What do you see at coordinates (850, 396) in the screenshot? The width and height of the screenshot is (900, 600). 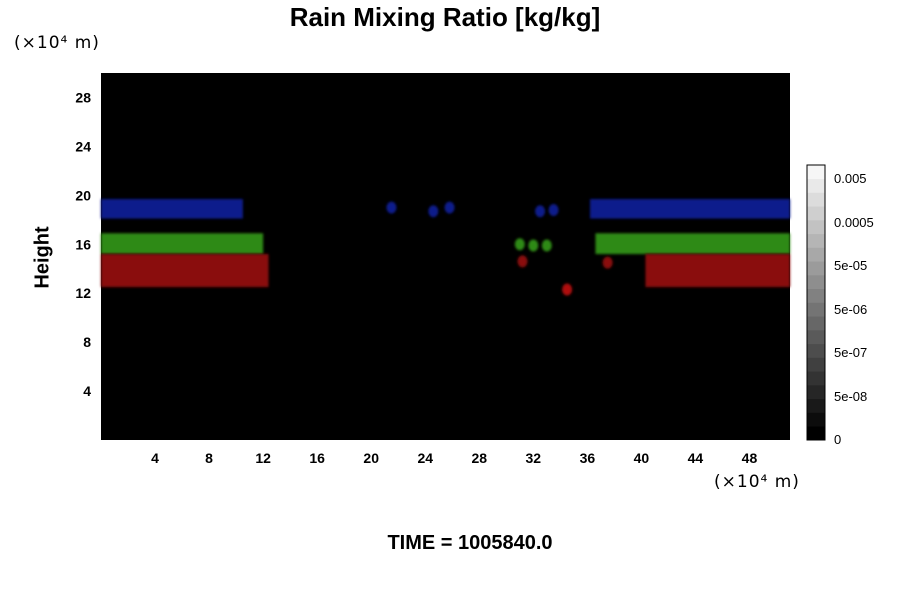 I see `colorbar-tick-label: 5e-08` at bounding box center [850, 396].